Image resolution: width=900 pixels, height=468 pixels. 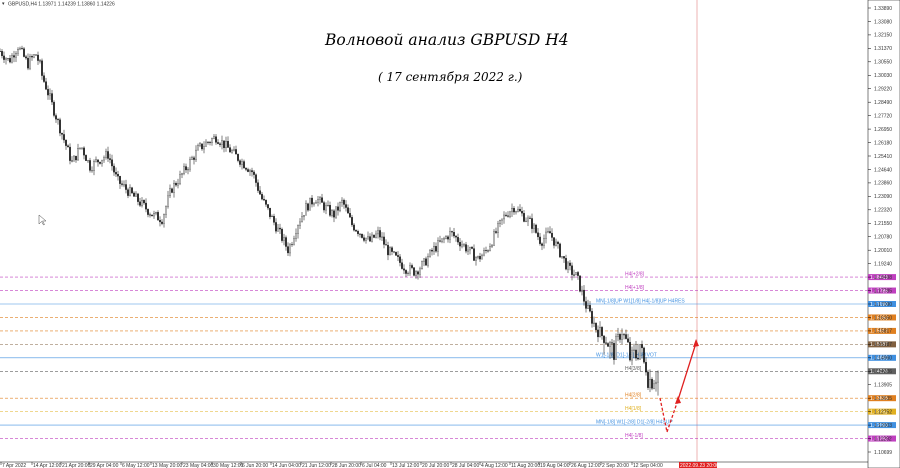 What do you see at coordinates (640, 302) in the screenshot?
I see `level-label: MN[-1/8]UP W1[1/8] H4[-1/8]UP H4RES` at bounding box center [640, 302].